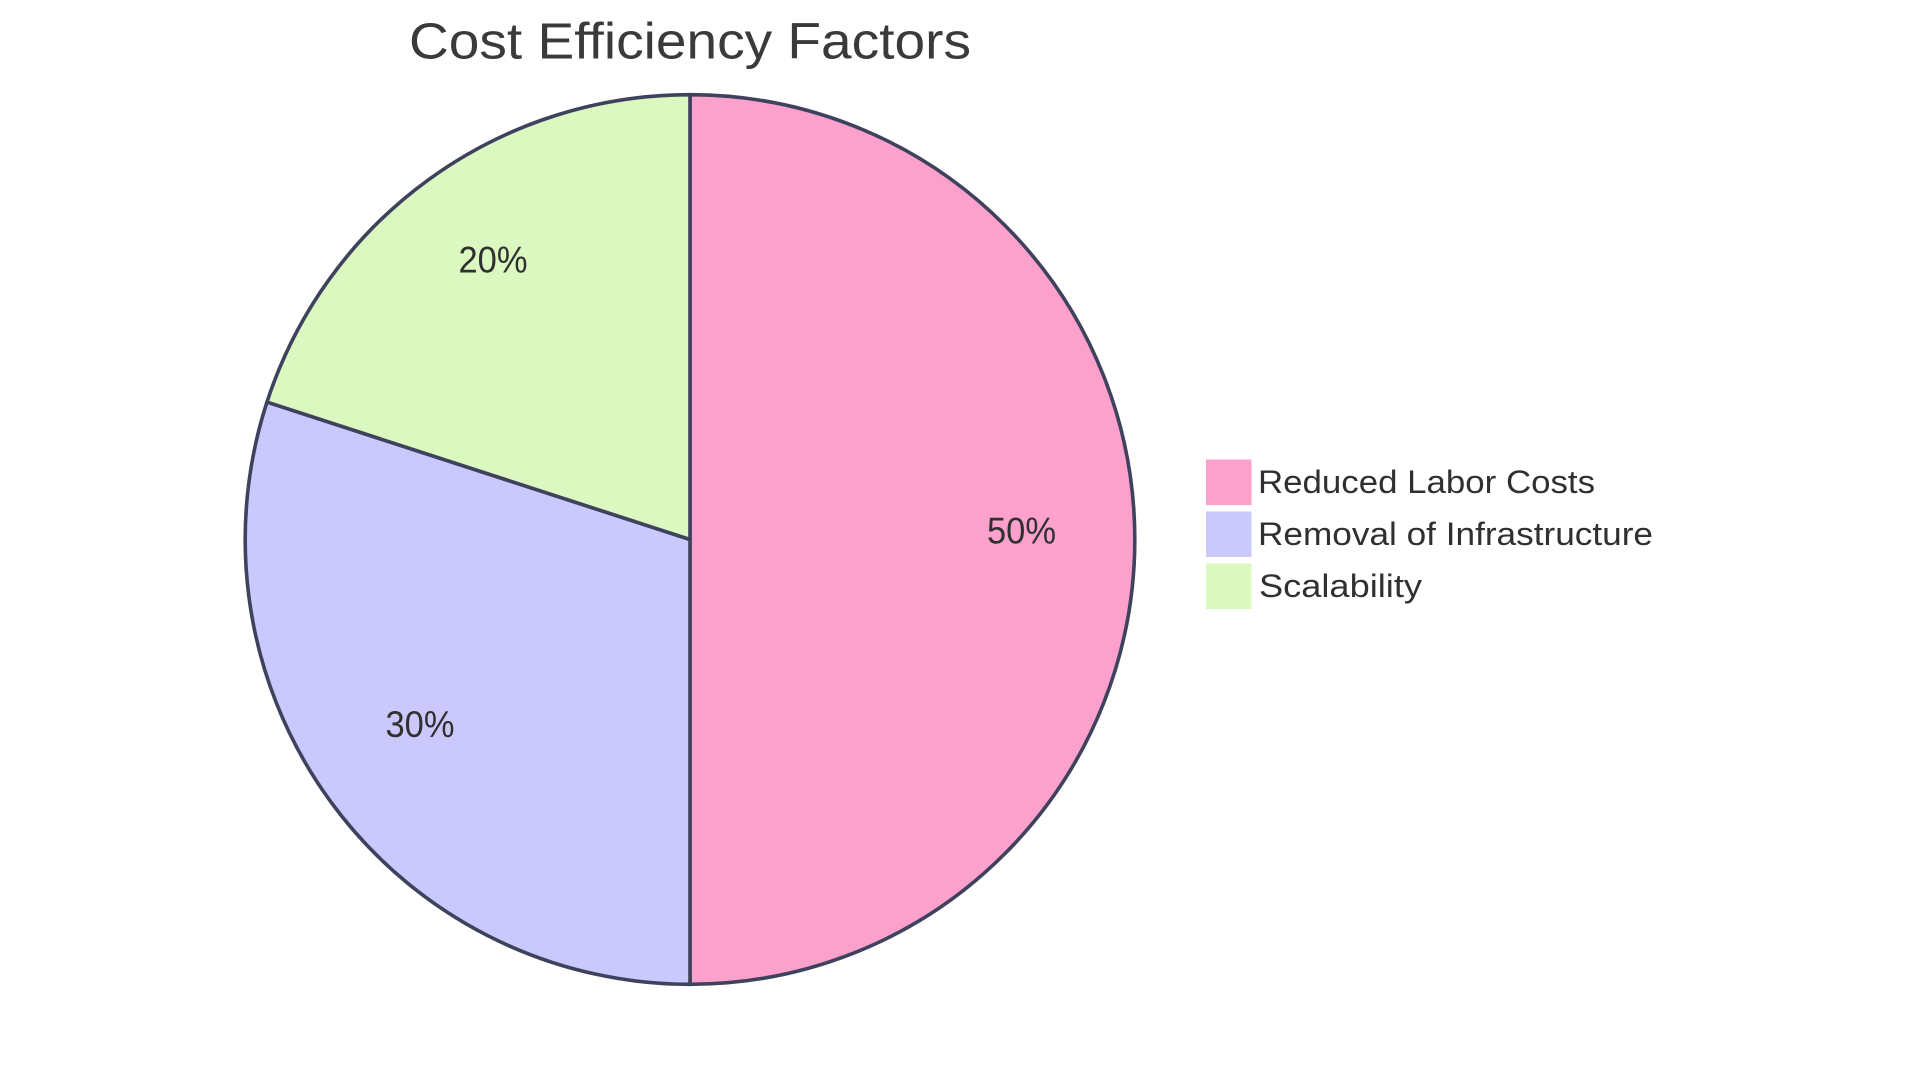 The width and height of the screenshot is (1920, 1083). I want to click on svg-text: Reduced Labor Costs, so click(1426, 482).